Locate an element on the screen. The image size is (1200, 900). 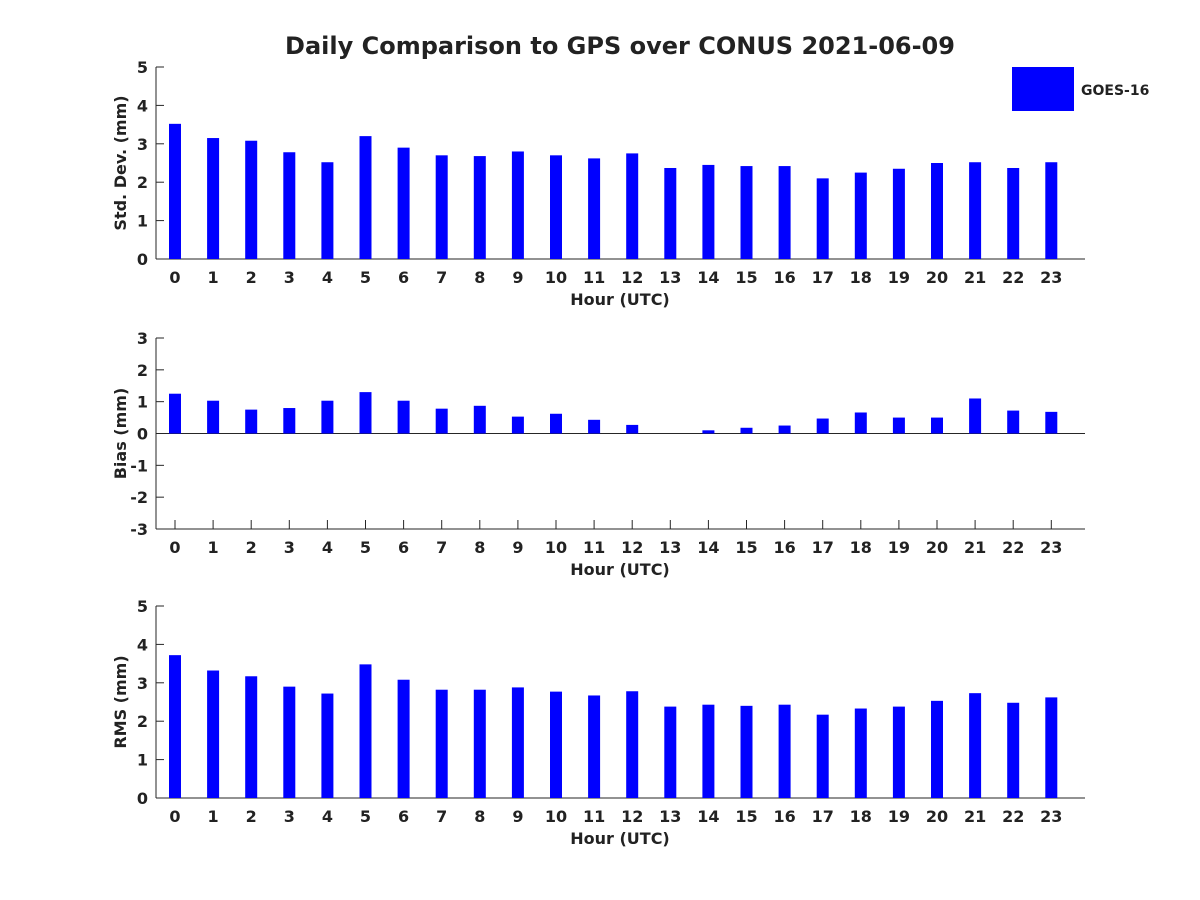
rms-xtick-label: 18 is located at coordinates (861, 816).